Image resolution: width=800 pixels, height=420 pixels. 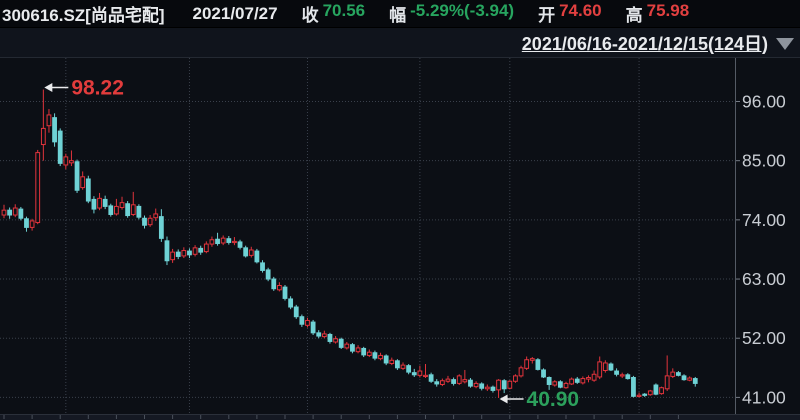 What do you see at coordinates (764, 161) in the screenshot?
I see `y-axis-label: 85.00` at bounding box center [764, 161].